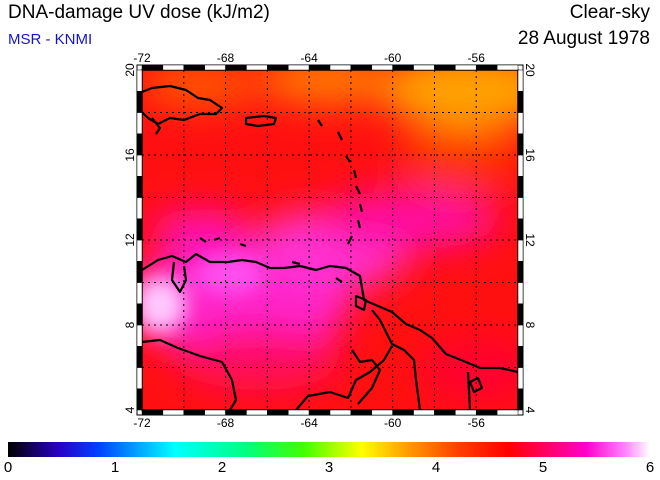  What do you see at coordinates (50, 39) in the screenshot?
I see `source-label: MSR - KNMI` at bounding box center [50, 39].